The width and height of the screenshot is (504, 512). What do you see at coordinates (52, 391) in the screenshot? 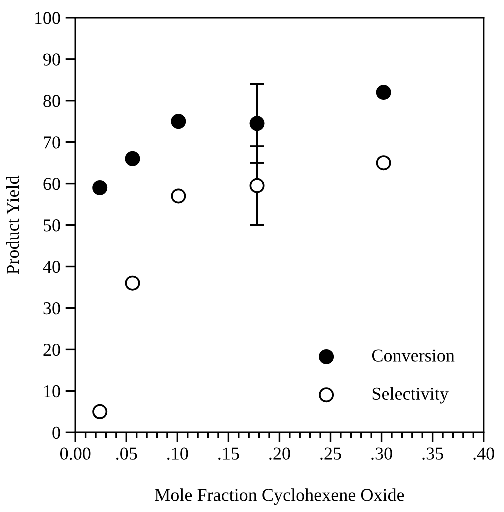
I see `y-tick-label: 10` at bounding box center [52, 391].